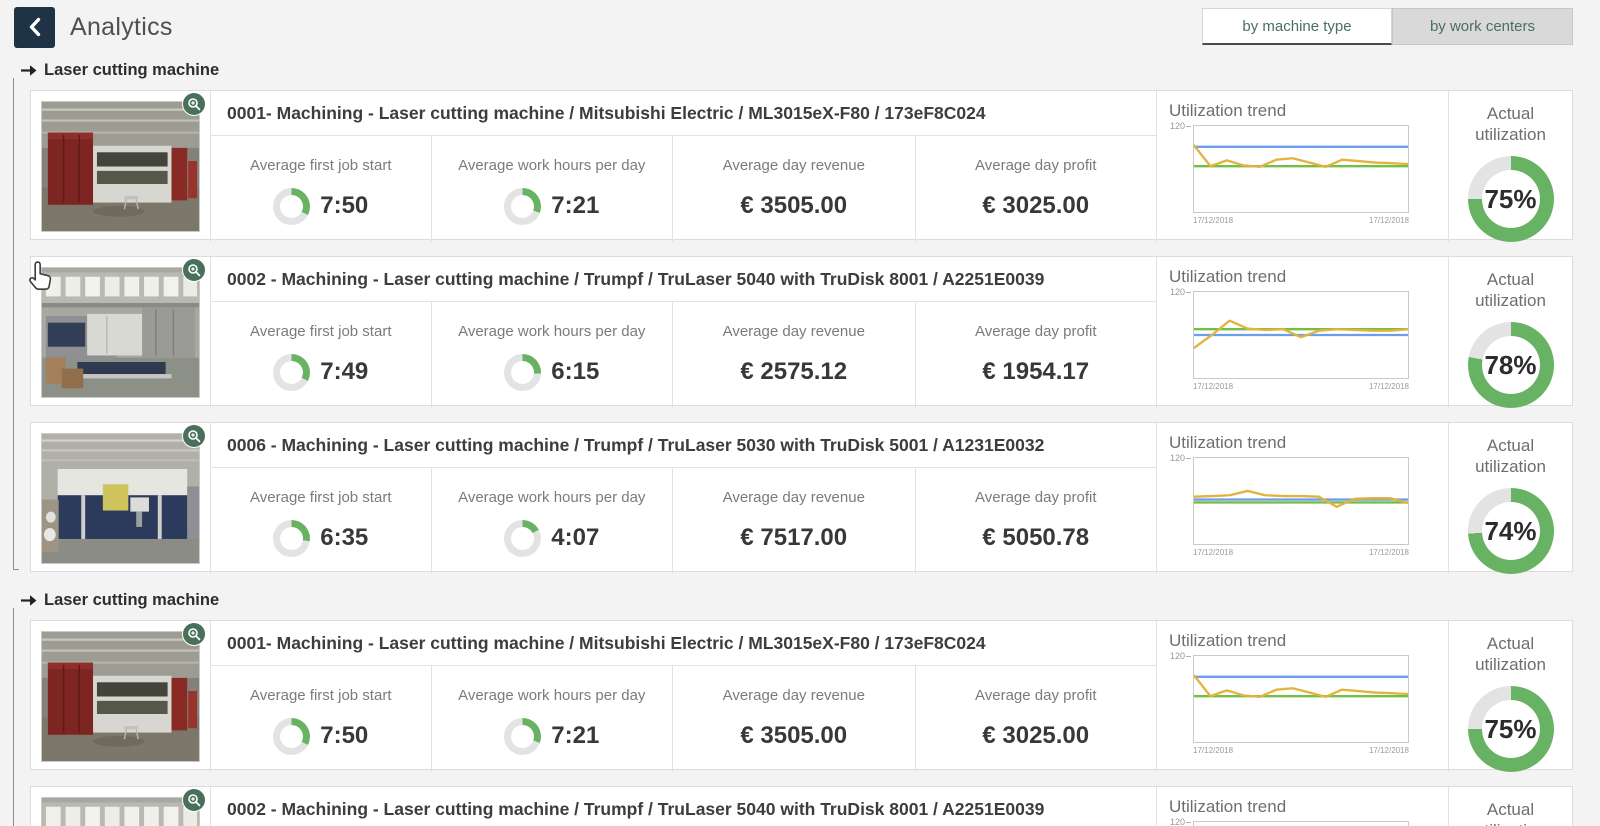 The width and height of the screenshot is (1600, 826). I want to click on view-switcher: by machine type by work centers, so click(1387, 26).